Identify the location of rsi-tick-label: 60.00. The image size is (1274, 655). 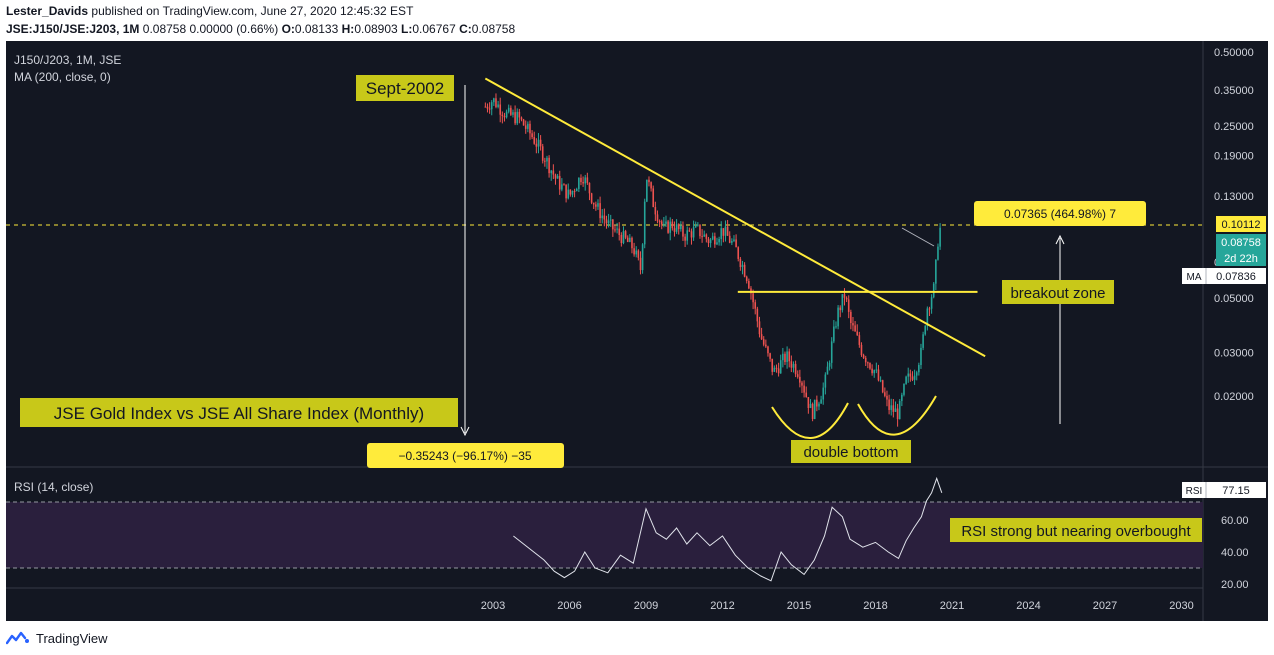
(1235, 521).